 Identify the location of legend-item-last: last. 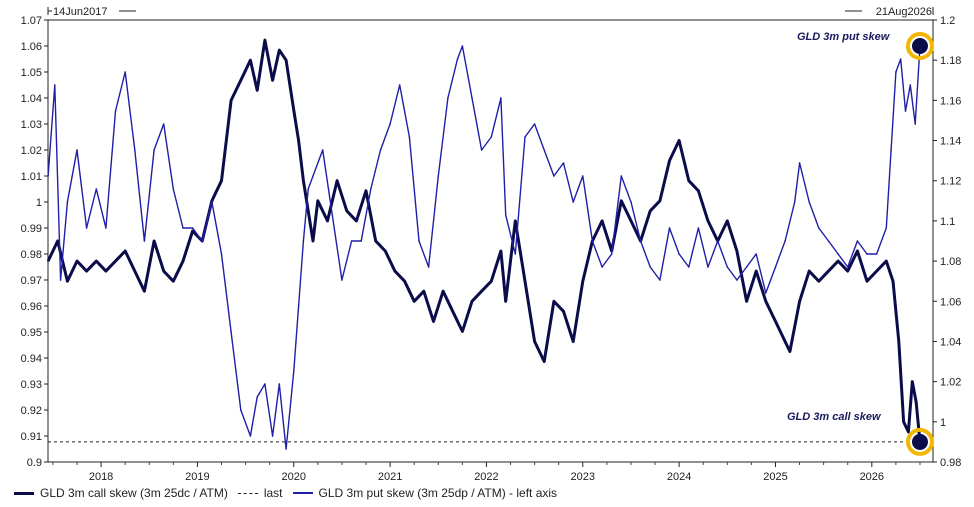
(260, 493).